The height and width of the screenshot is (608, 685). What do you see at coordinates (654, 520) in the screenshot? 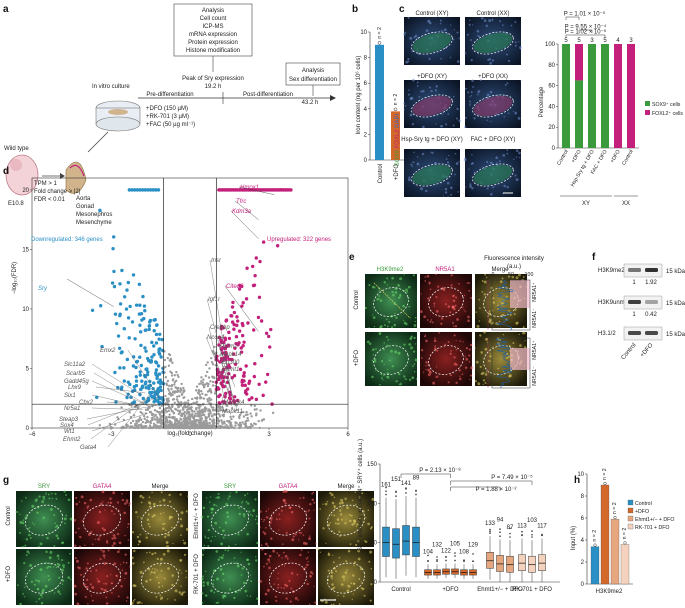
I see `h-legend-label: Ehmt1+/− + DFO` at bounding box center [654, 520].